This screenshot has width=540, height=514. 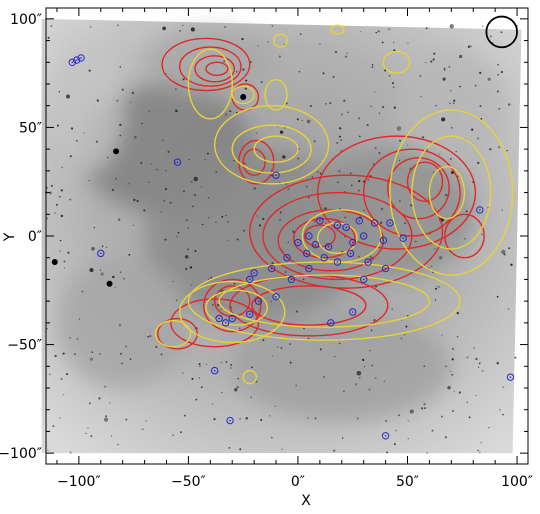 I want to click on bright-star, so click(x=109, y=283).